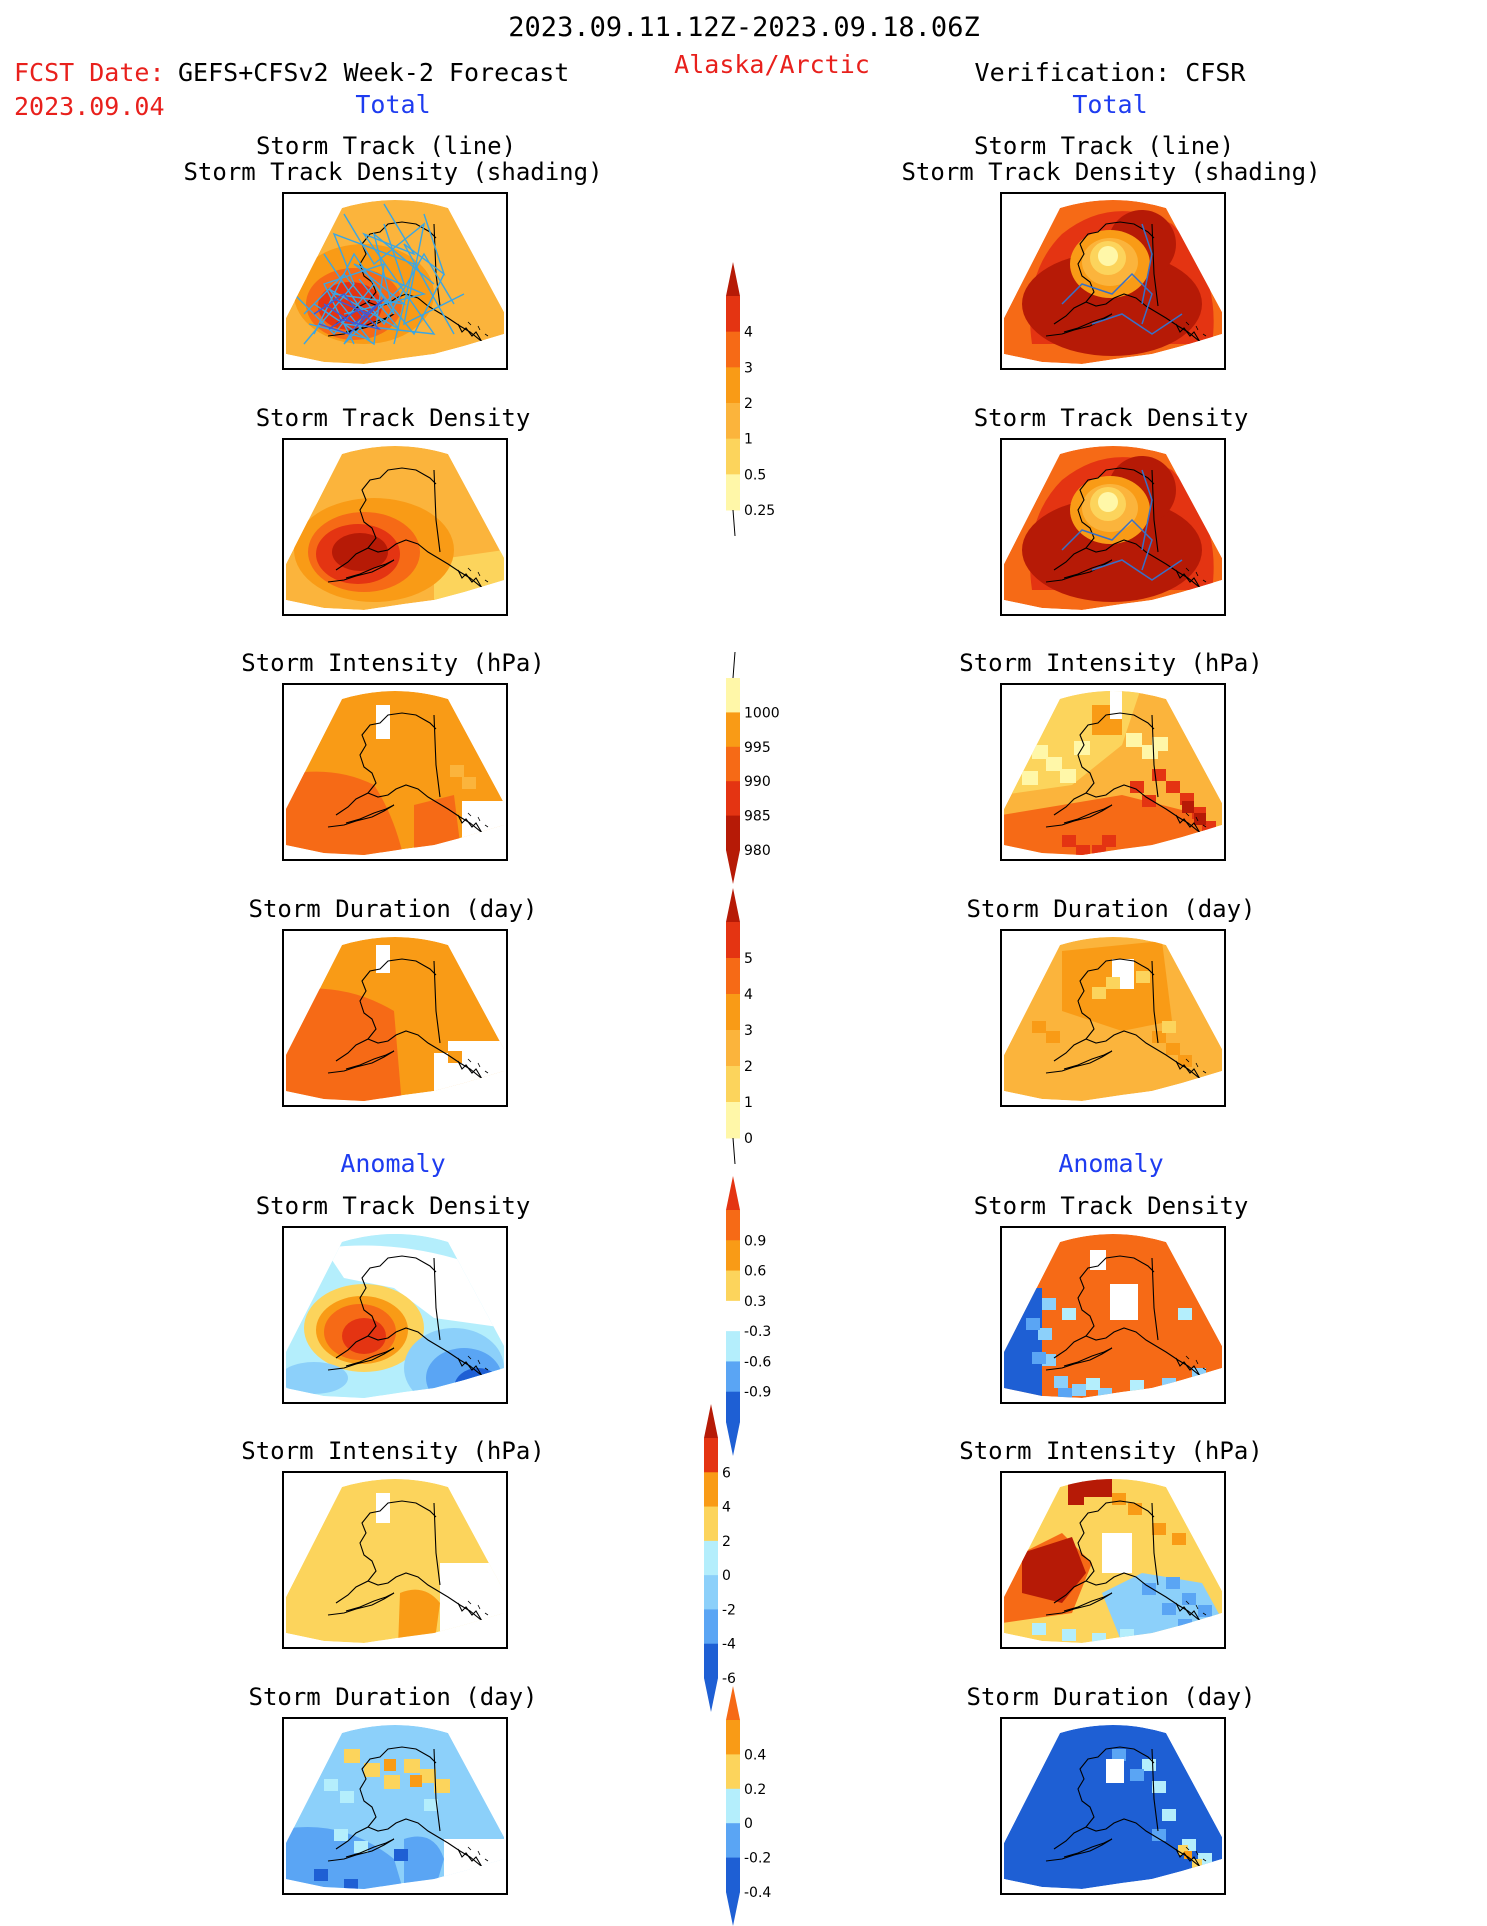 This screenshot has width=1487, height=1926. Describe the element at coordinates (1111, 1206) in the screenshot. I see `right-anomaly-density-title: Storm Track Density` at that location.